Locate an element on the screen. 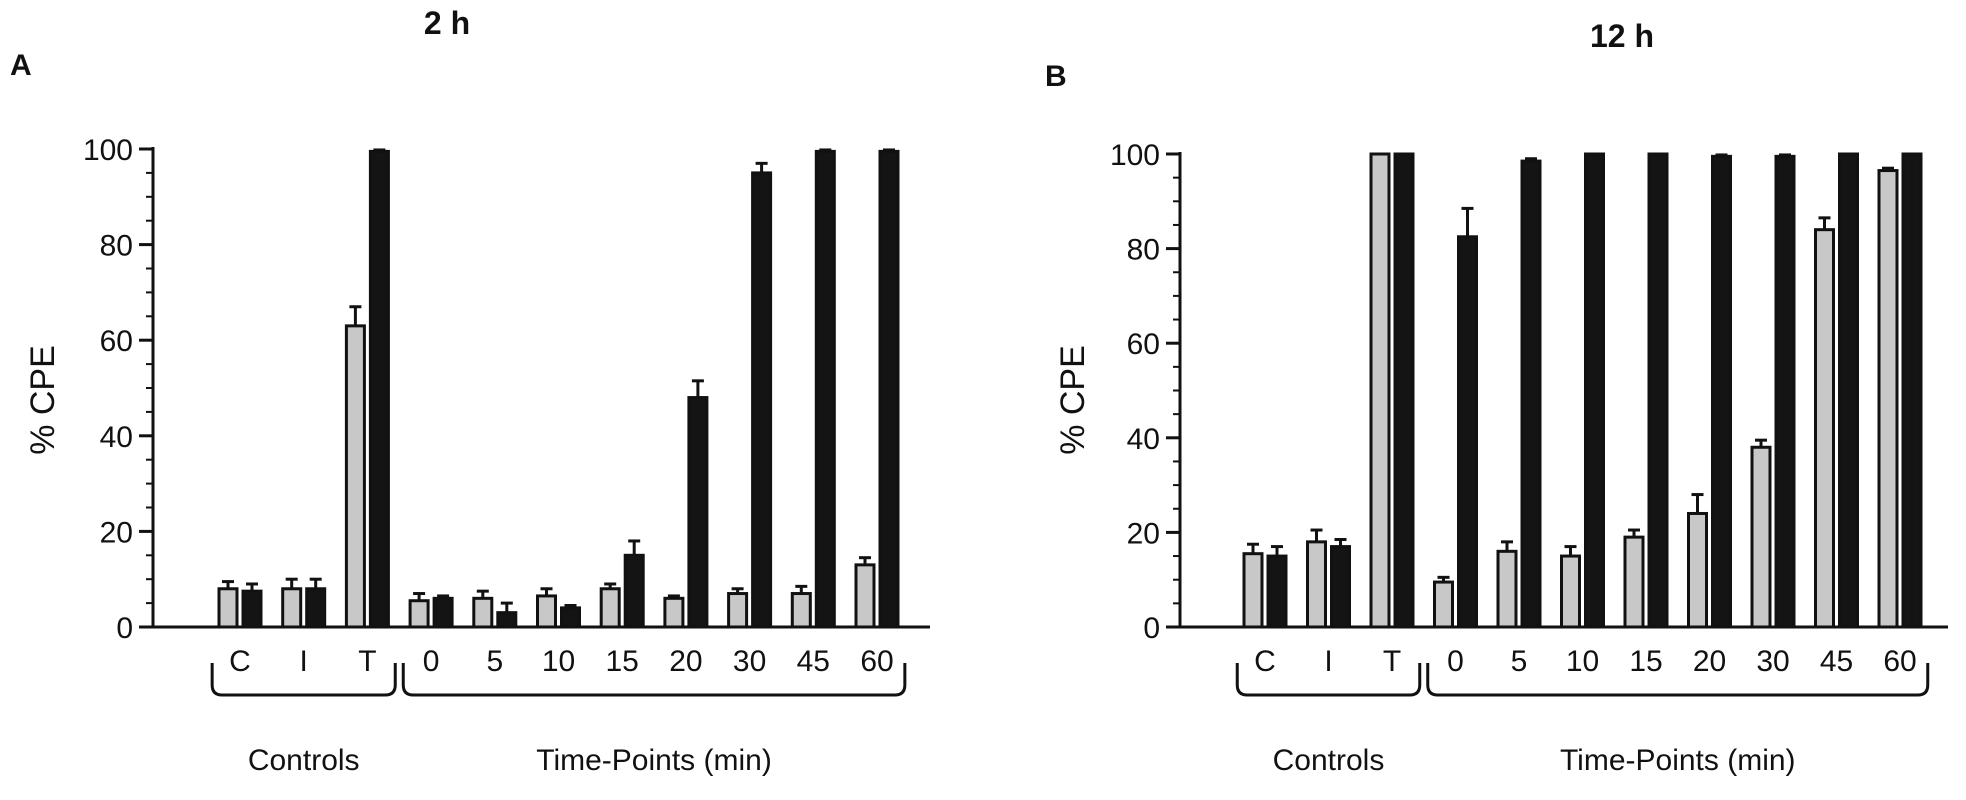 This screenshot has height=800, width=1966. panel-title: 12 h is located at coordinates (1622, 36).